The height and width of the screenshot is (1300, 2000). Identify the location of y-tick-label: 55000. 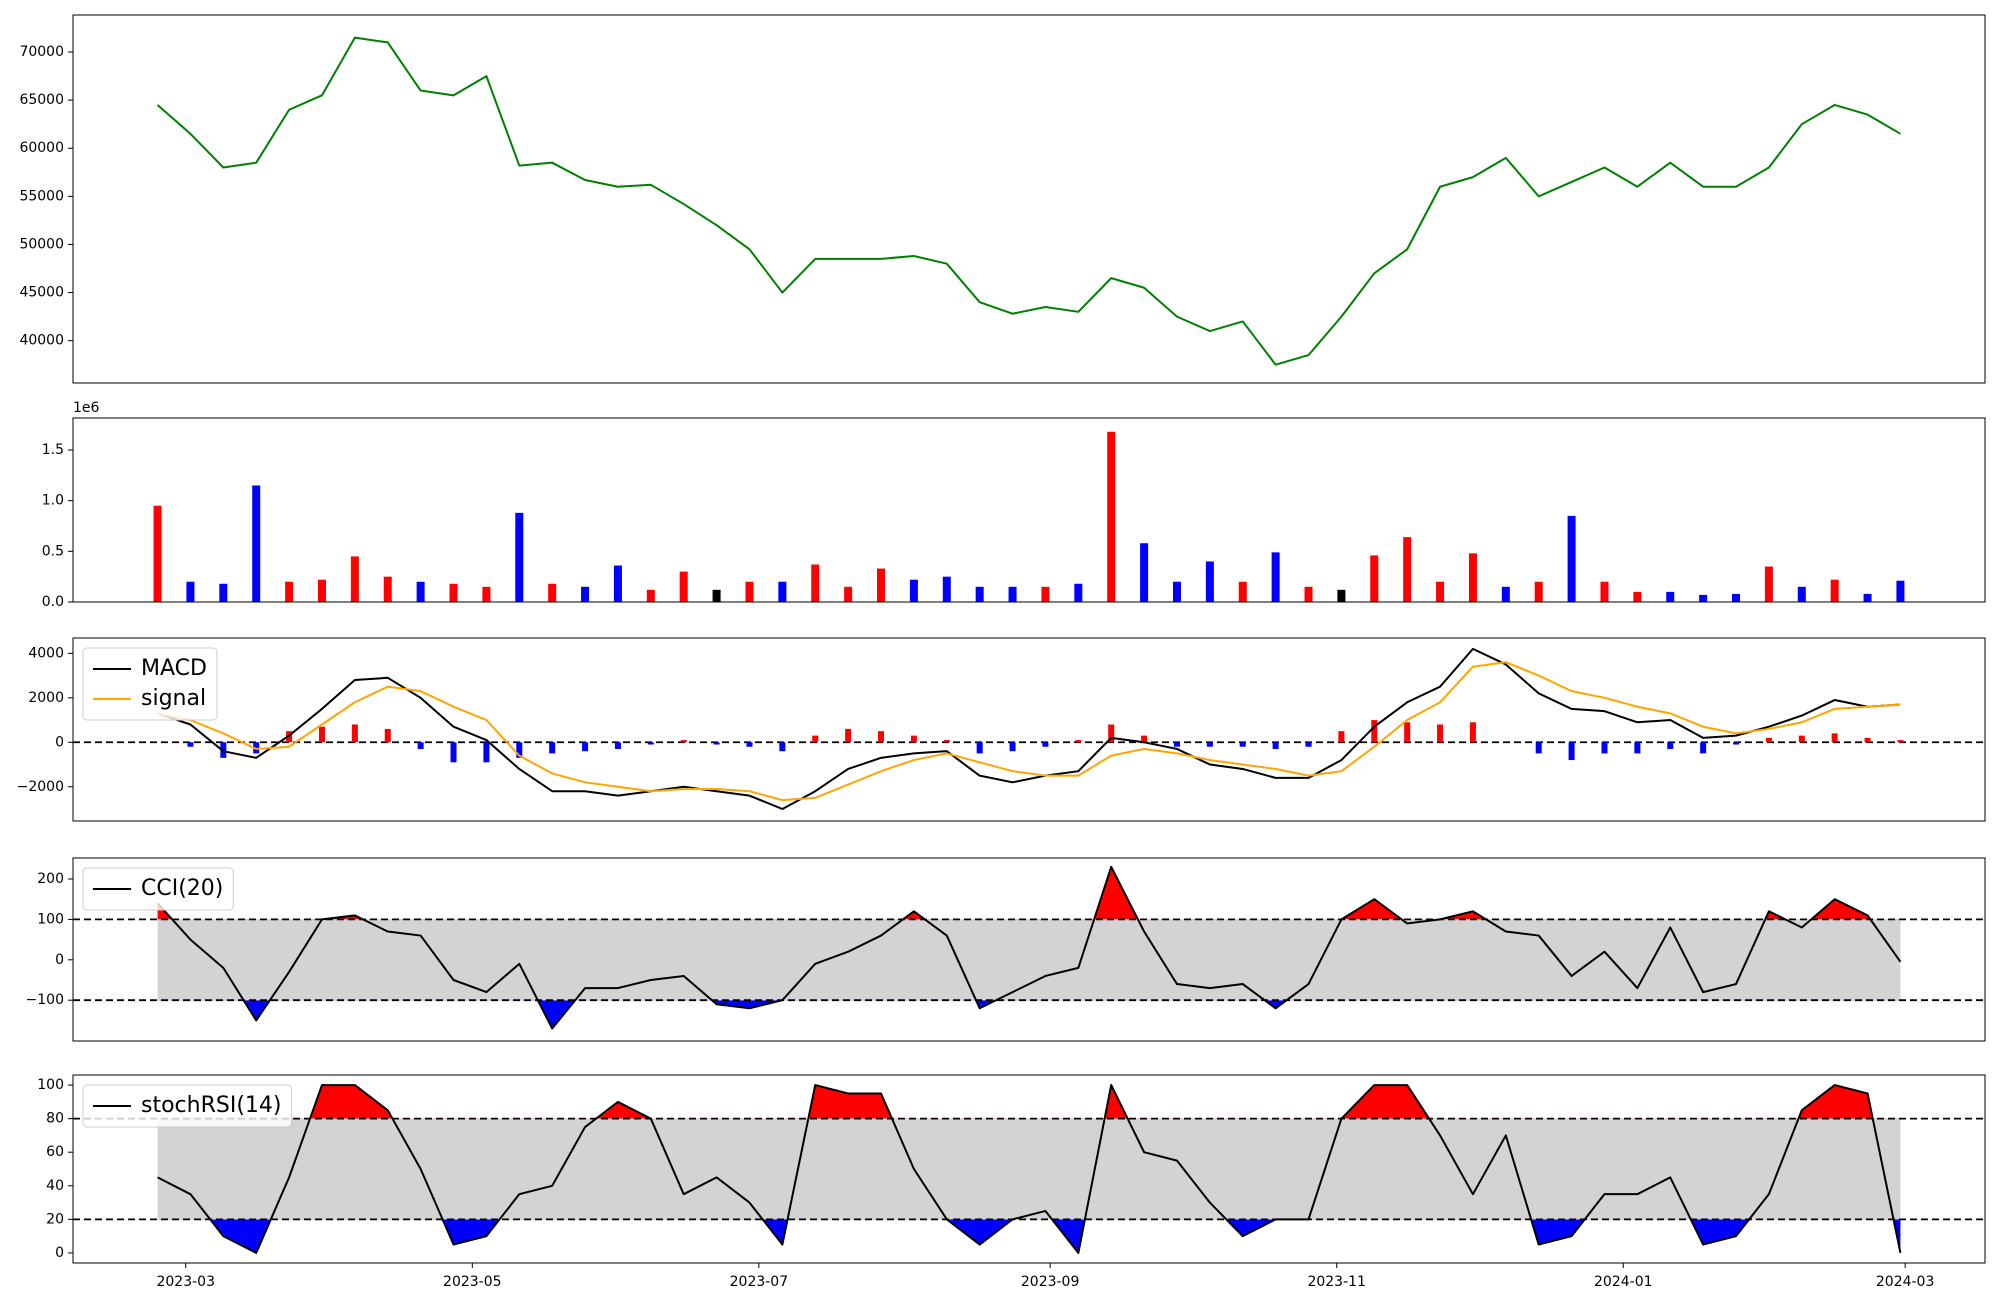
(41, 196).